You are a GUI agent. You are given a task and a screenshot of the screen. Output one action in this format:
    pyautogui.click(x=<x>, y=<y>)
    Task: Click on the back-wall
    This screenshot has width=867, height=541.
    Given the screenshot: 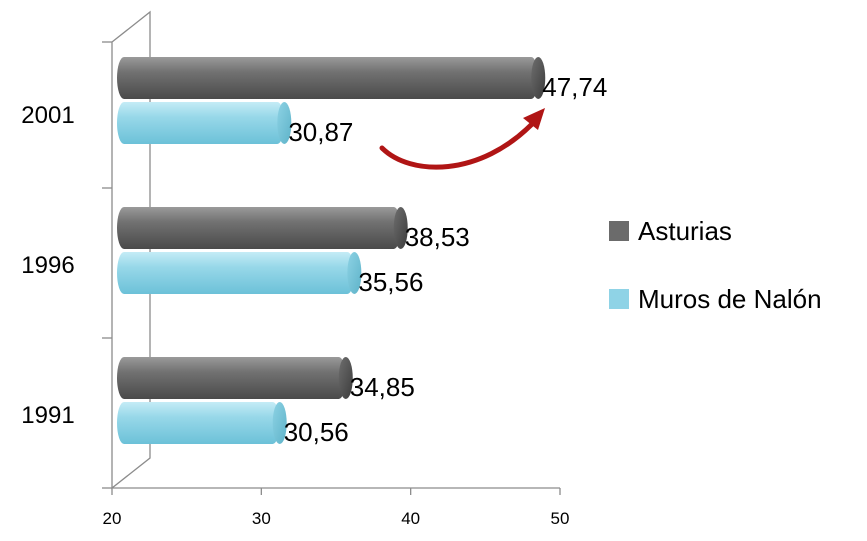 What is the action you would take?
    pyautogui.click(x=131, y=250)
    